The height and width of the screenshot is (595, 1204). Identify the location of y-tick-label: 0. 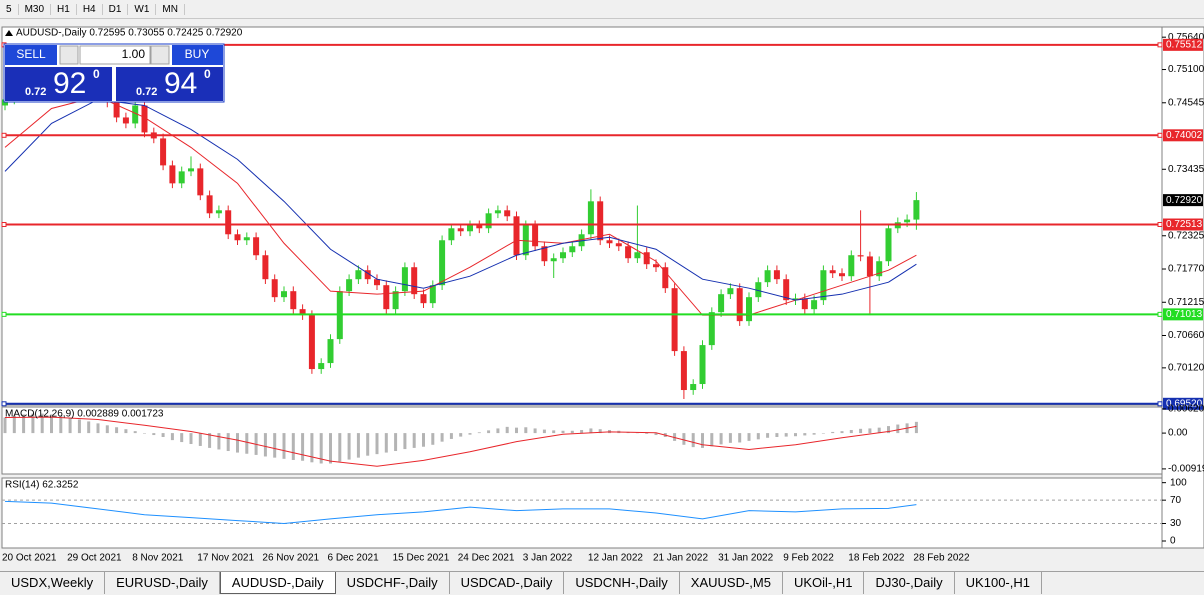
(1173, 541).